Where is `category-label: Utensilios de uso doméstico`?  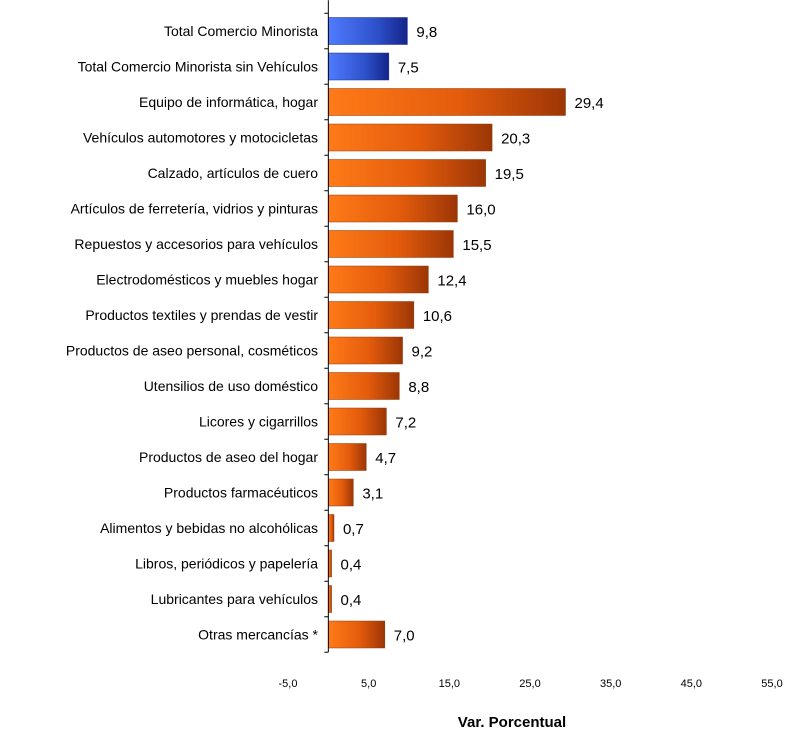 category-label: Utensilios de uso doméstico is located at coordinates (231, 386).